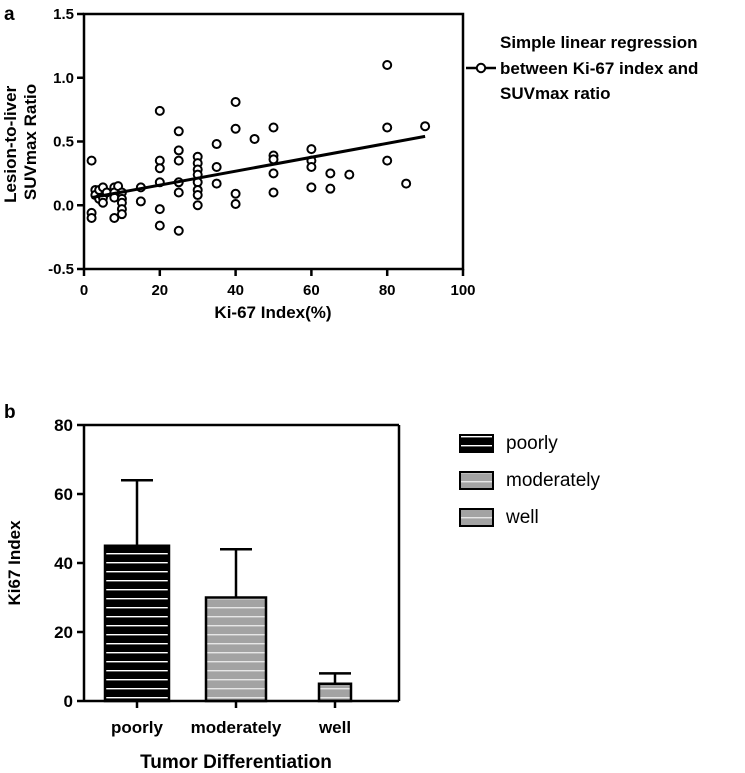 The height and width of the screenshot is (773, 745). I want to click on x-axis-label: Ki-67 Index(%), so click(272, 312).